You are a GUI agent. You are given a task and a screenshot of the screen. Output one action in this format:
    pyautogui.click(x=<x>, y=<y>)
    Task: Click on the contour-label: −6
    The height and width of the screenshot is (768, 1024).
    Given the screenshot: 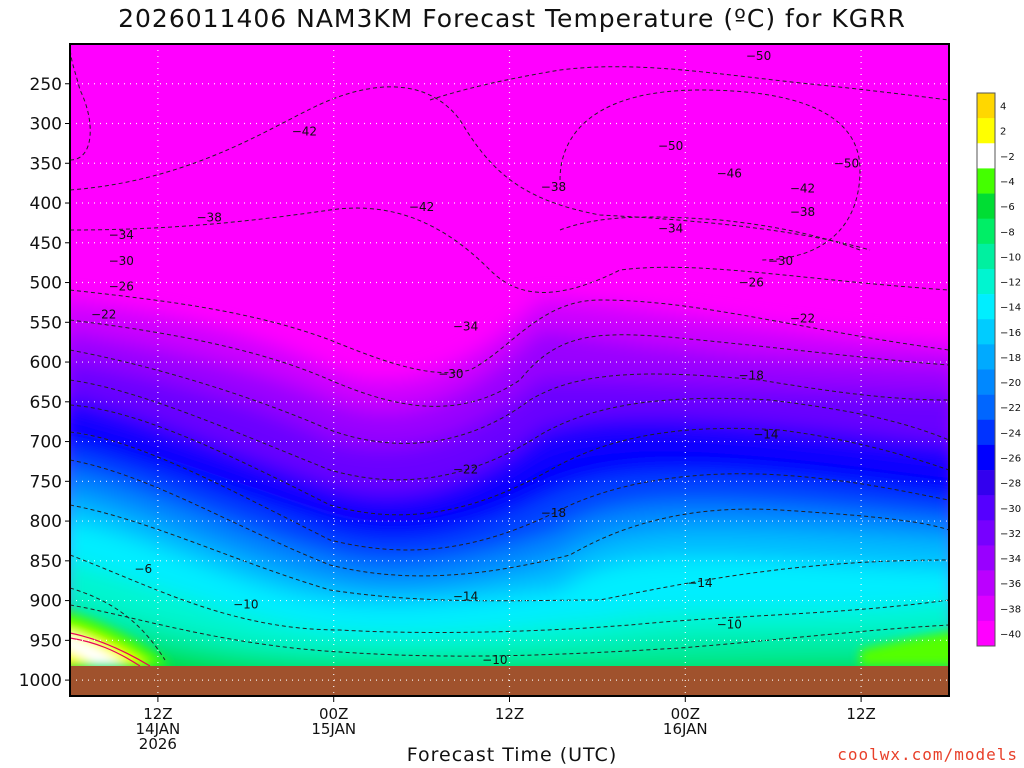 What is the action you would take?
    pyautogui.click(x=143, y=569)
    